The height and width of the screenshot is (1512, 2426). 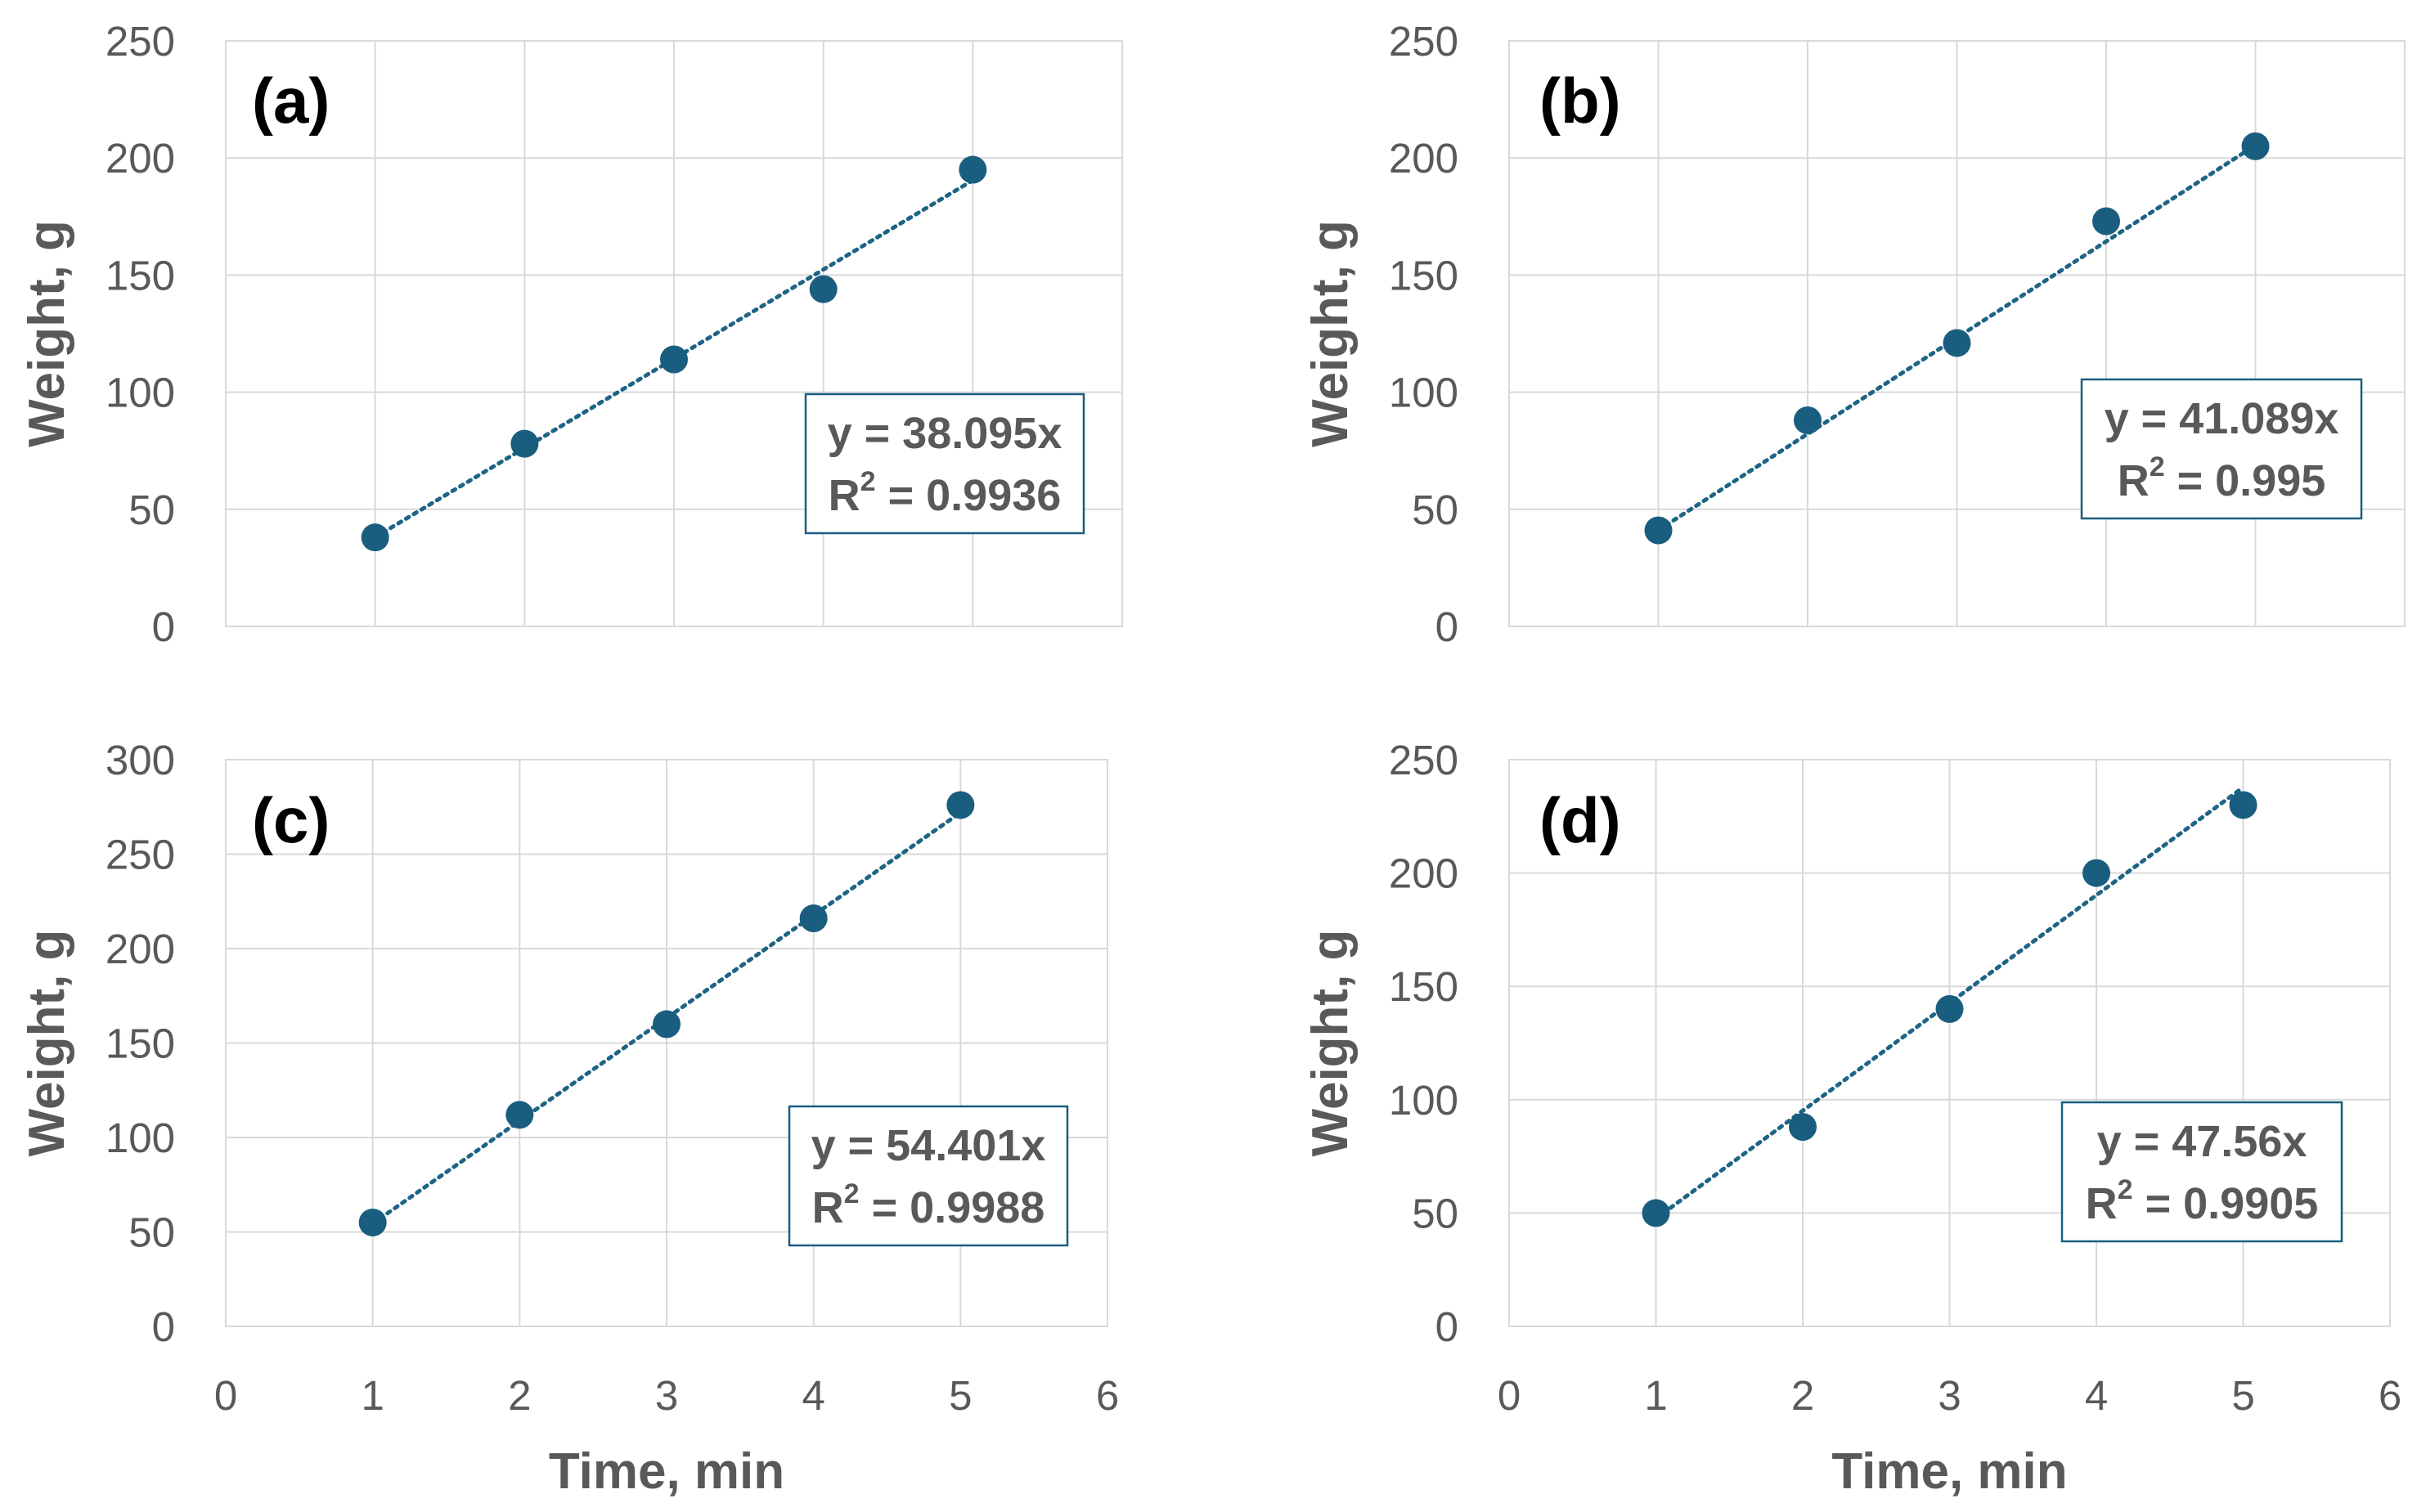 I want to click on equation-box: y = 47.56x R2 = 0.9905, so click(x=2201, y=1172).